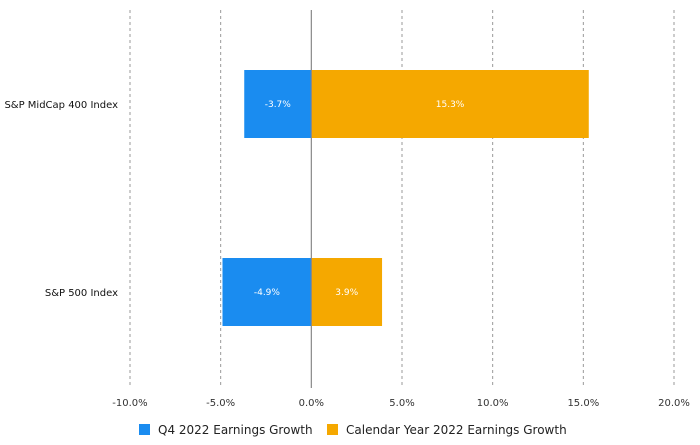 This screenshot has height=445, width=700. Describe the element at coordinates (674, 403) in the screenshot. I see `x-tick-label: 20.0%` at that location.